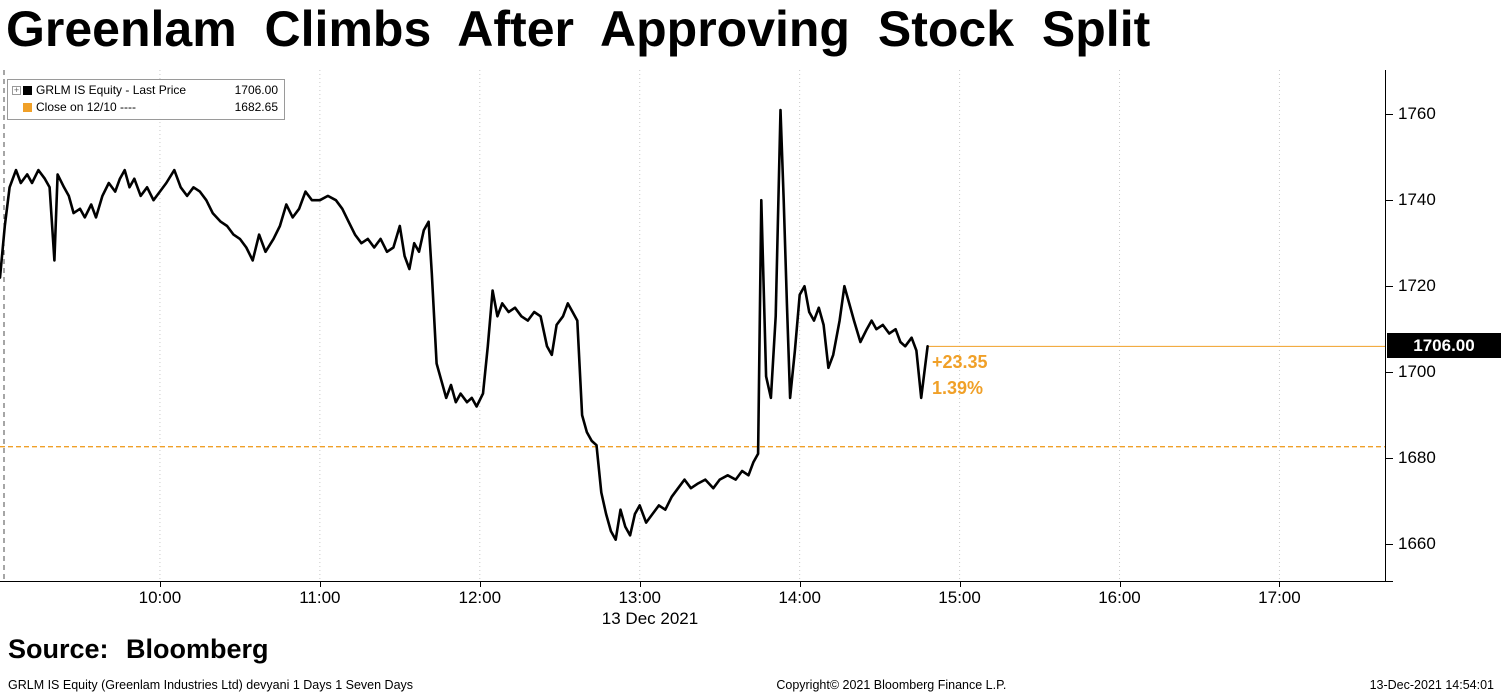  I want to click on legend-swatch-close, so click(27, 107).